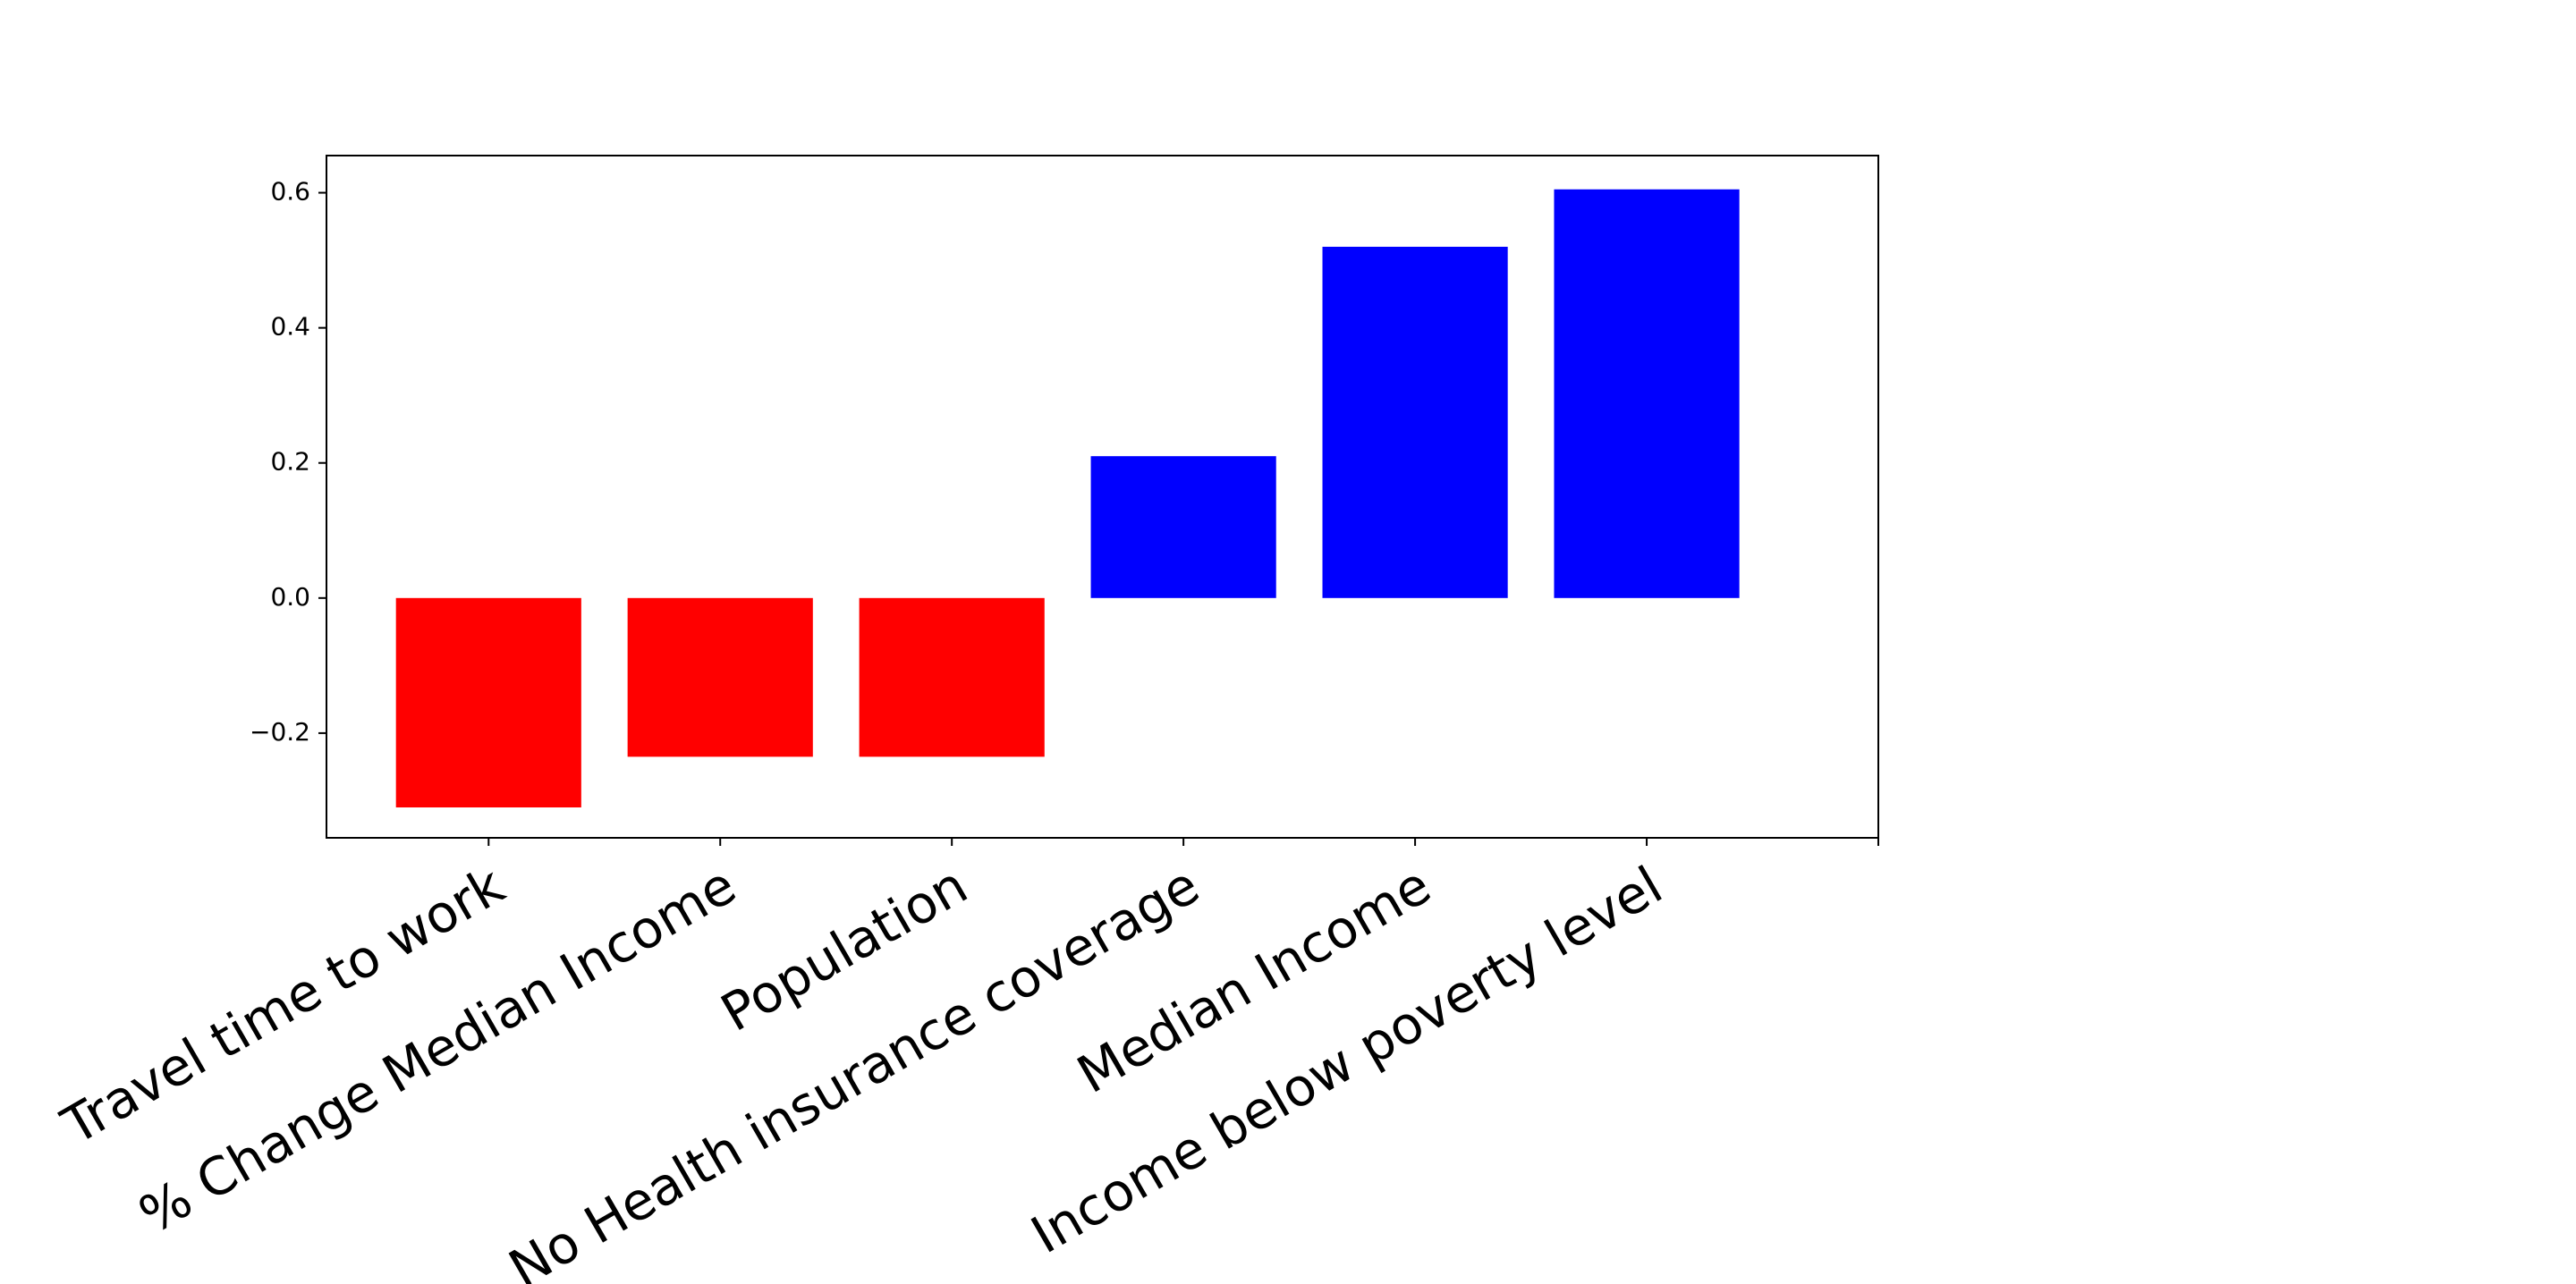 This screenshot has width=2576, height=1284. I want to click on y-tick-label: 0.4, so click(290, 327).